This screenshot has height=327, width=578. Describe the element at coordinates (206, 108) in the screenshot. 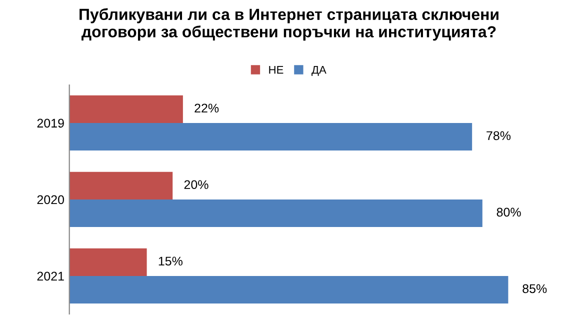

I see `data-label: 22%` at that location.